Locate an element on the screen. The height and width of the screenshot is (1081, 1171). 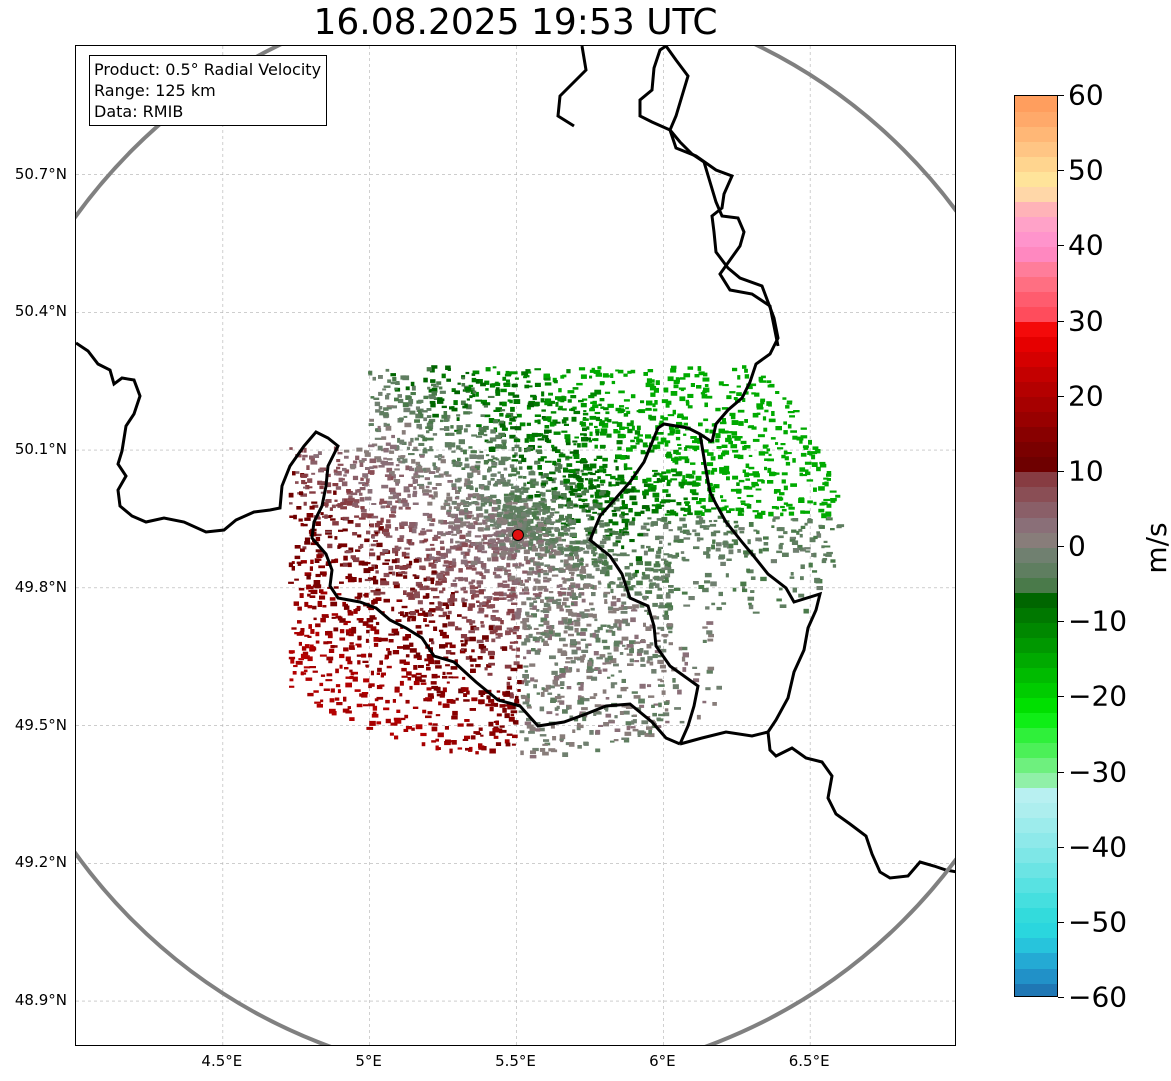
colorbar-tick-label: 60 is located at coordinates (1086, 95).